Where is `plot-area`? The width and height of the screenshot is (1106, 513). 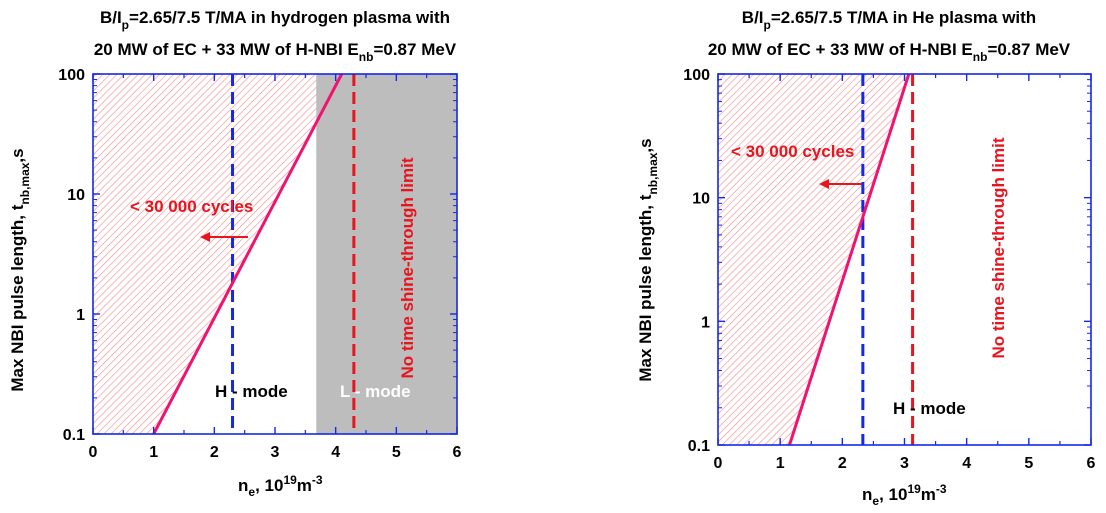
plot-area is located at coordinates (816, 259).